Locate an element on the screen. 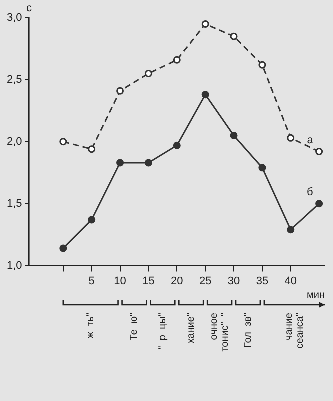 Image resolution: width=333 pixels, height=401 pixels. series-label: б is located at coordinates (310, 192).